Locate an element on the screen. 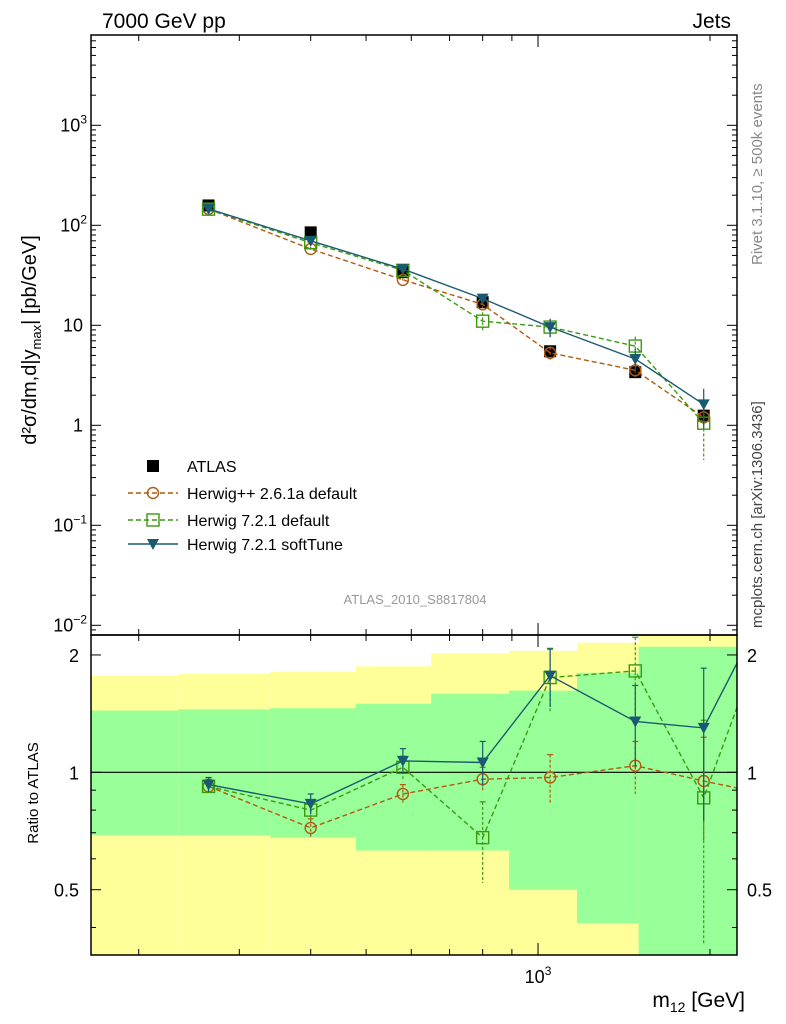  x-axis-title-main: m is located at coordinates (661, 1000).